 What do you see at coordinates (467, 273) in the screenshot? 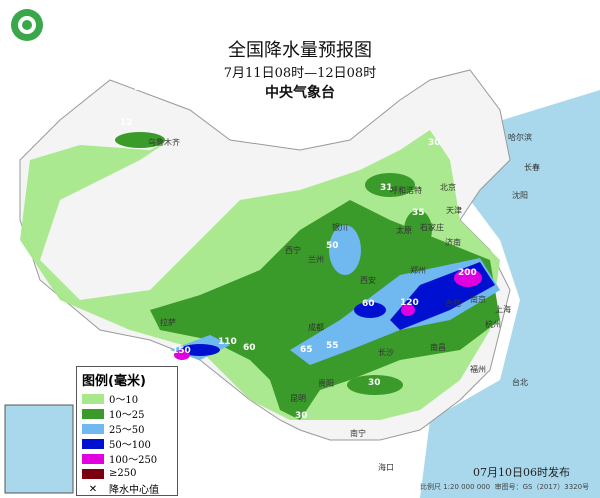
I see `center-value: 200` at bounding box center [467, 273].